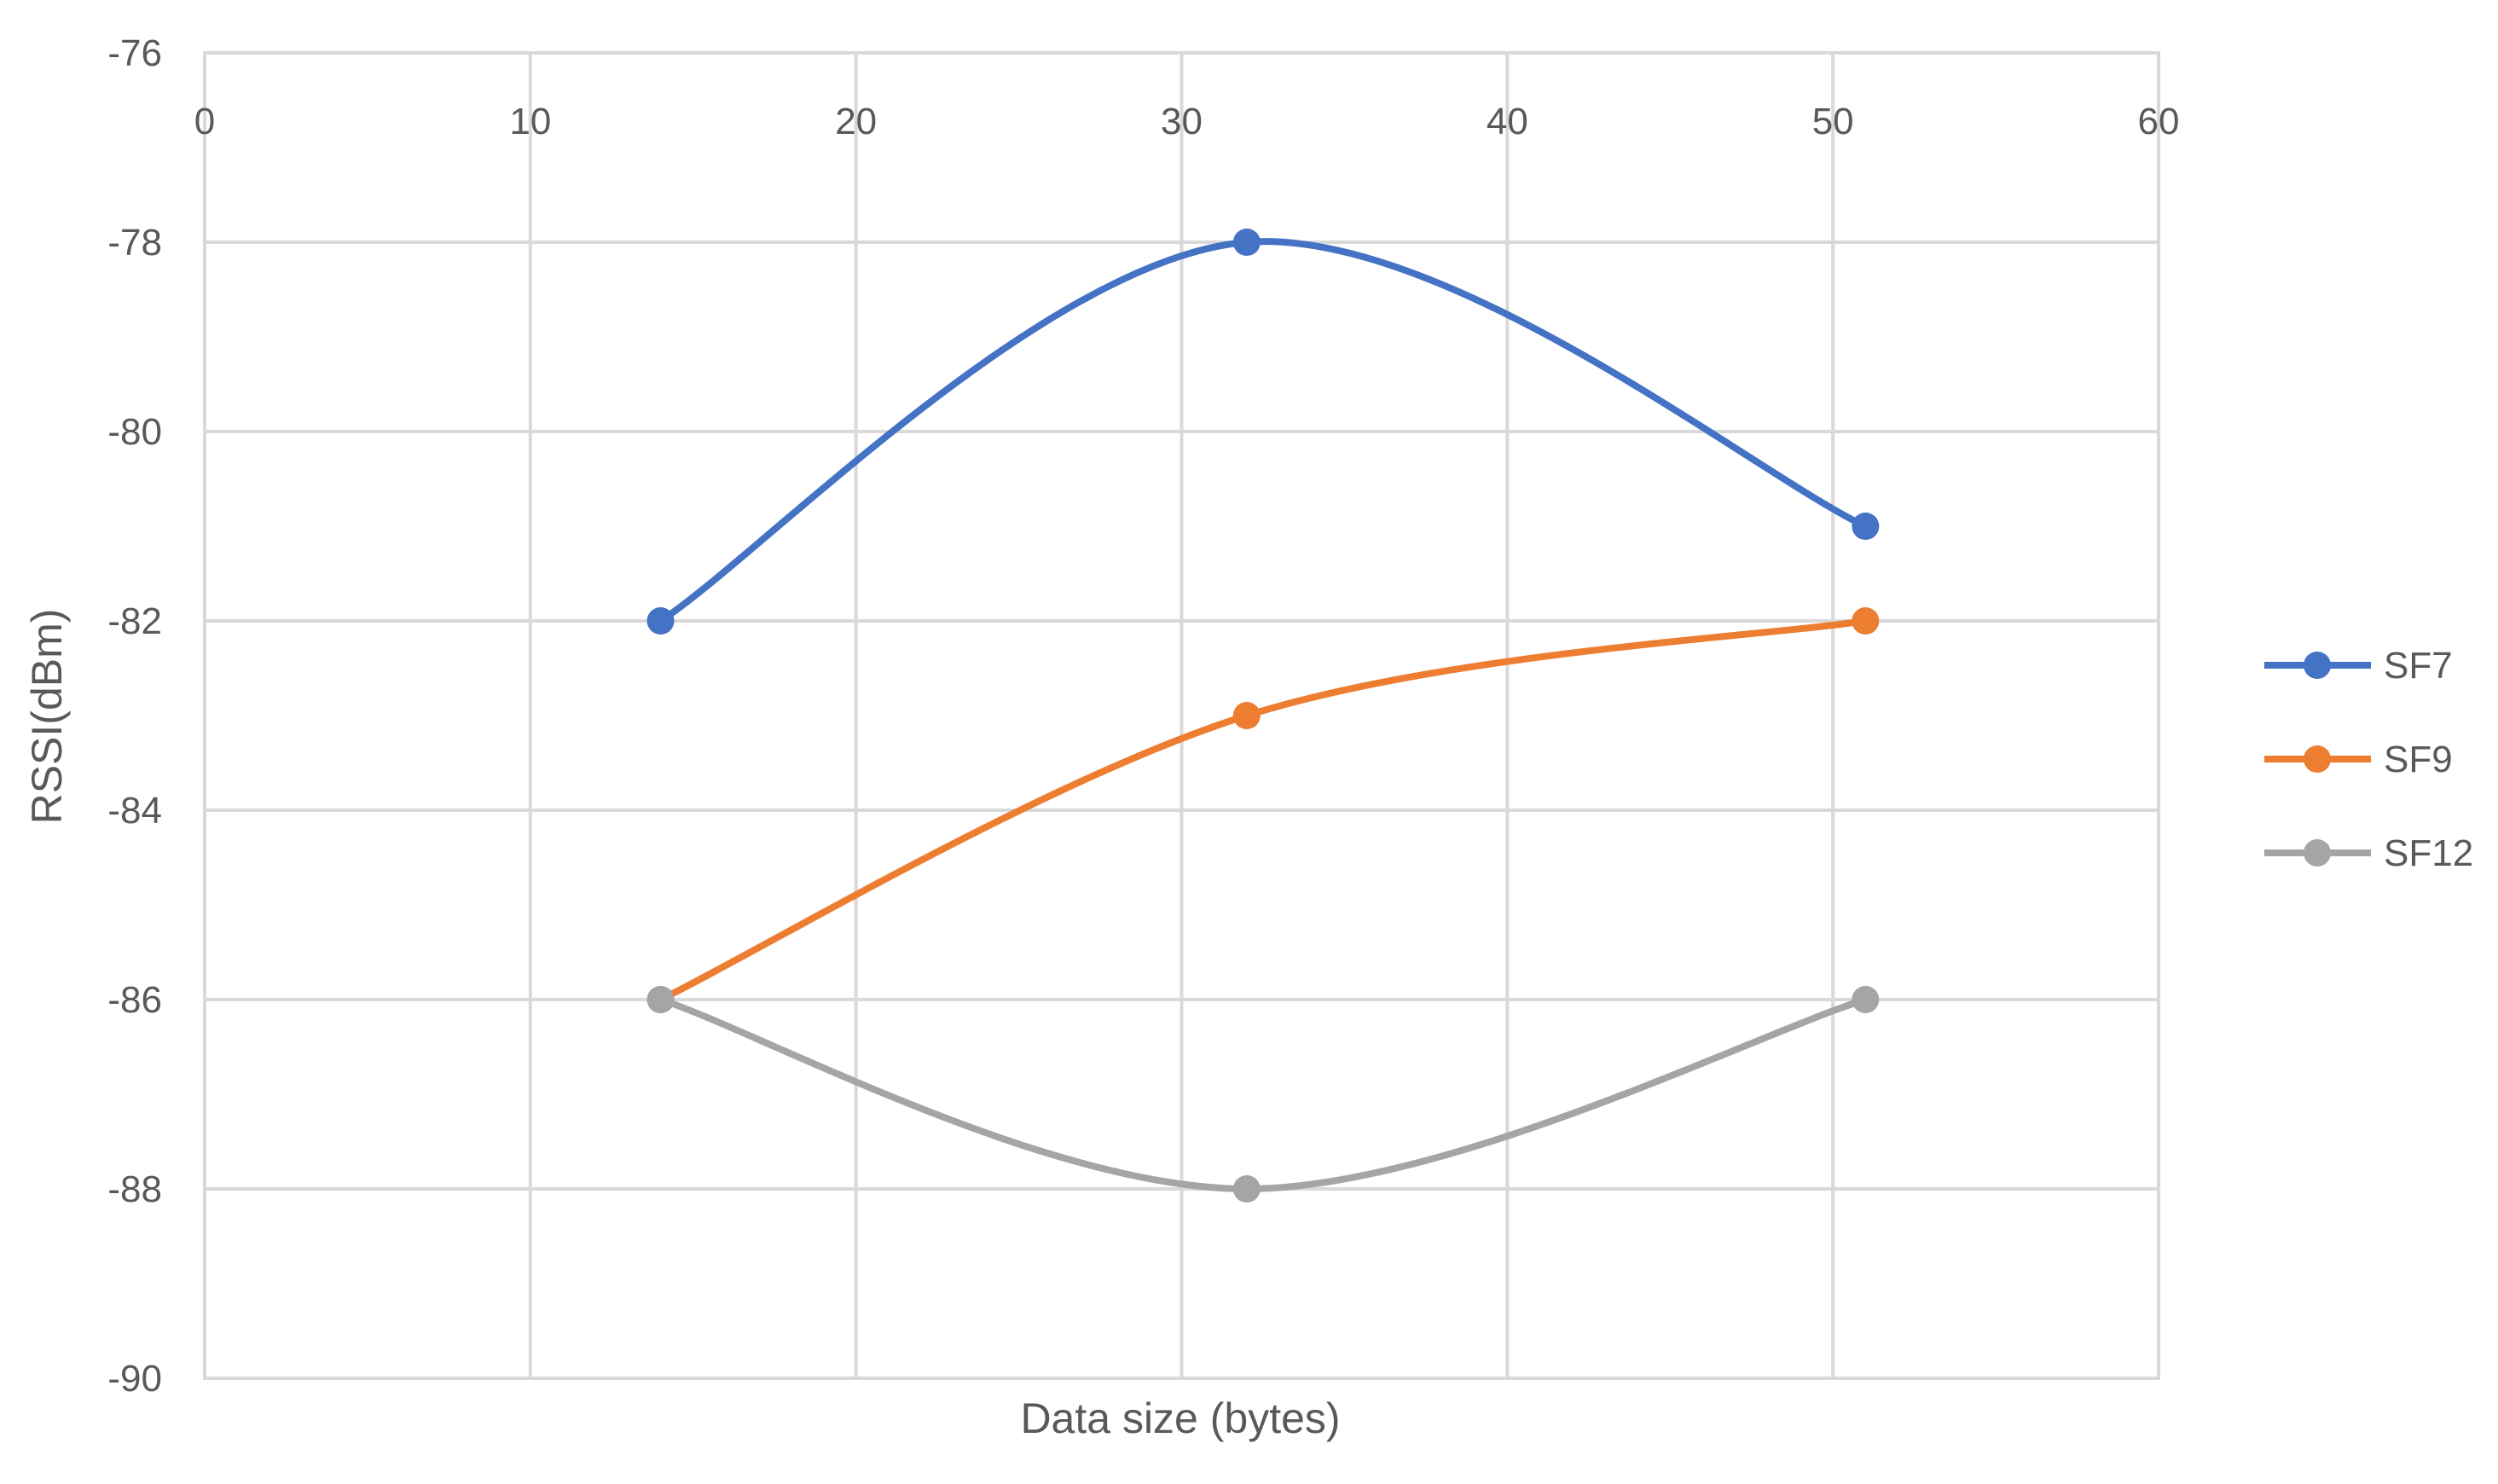 The height and width of the screenshot is (1484, 2498). What do you see at coordinates (134, 243) in the screenshot?
I see `y-tick-label: -78` at bounding box center [134, 243].